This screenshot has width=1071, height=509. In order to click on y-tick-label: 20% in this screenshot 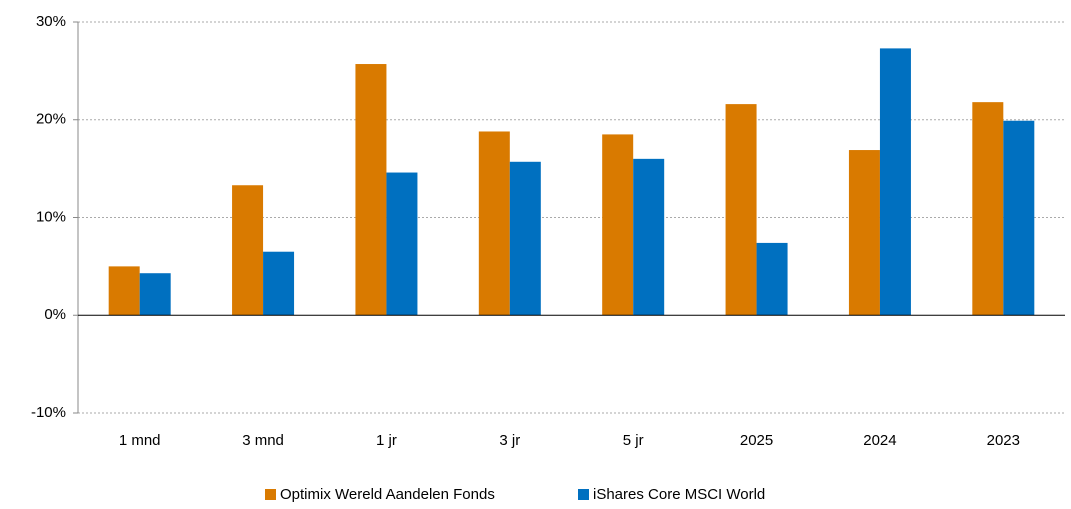, I will do `click(51, 119)`.